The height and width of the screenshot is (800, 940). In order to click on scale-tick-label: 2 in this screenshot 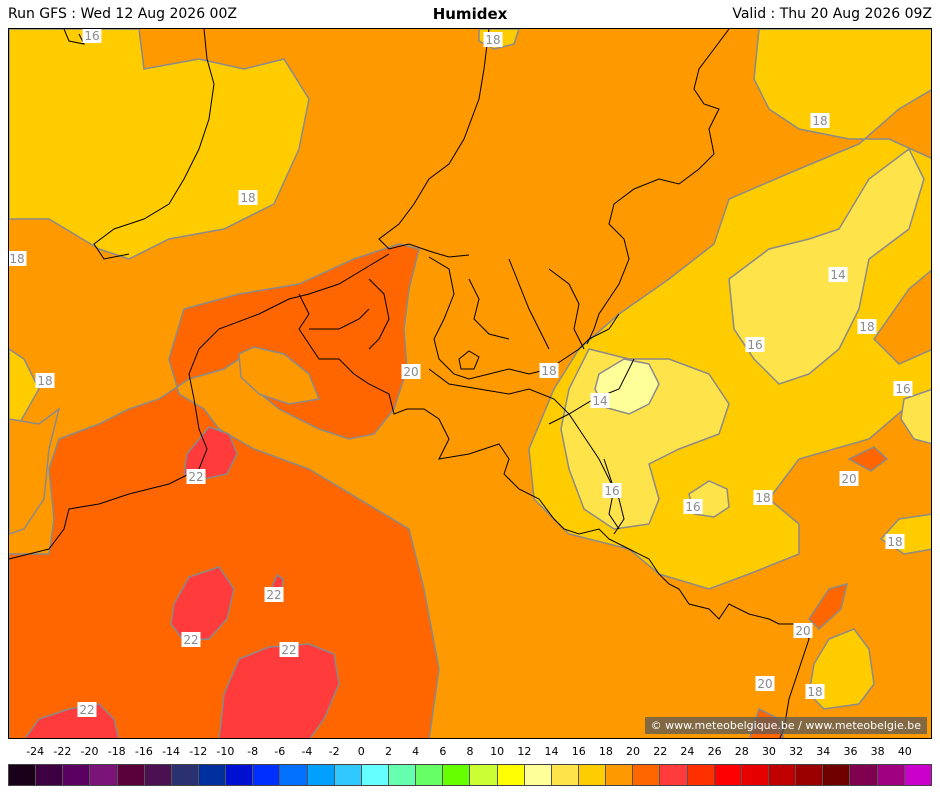, I will do `click(388, 751)`.